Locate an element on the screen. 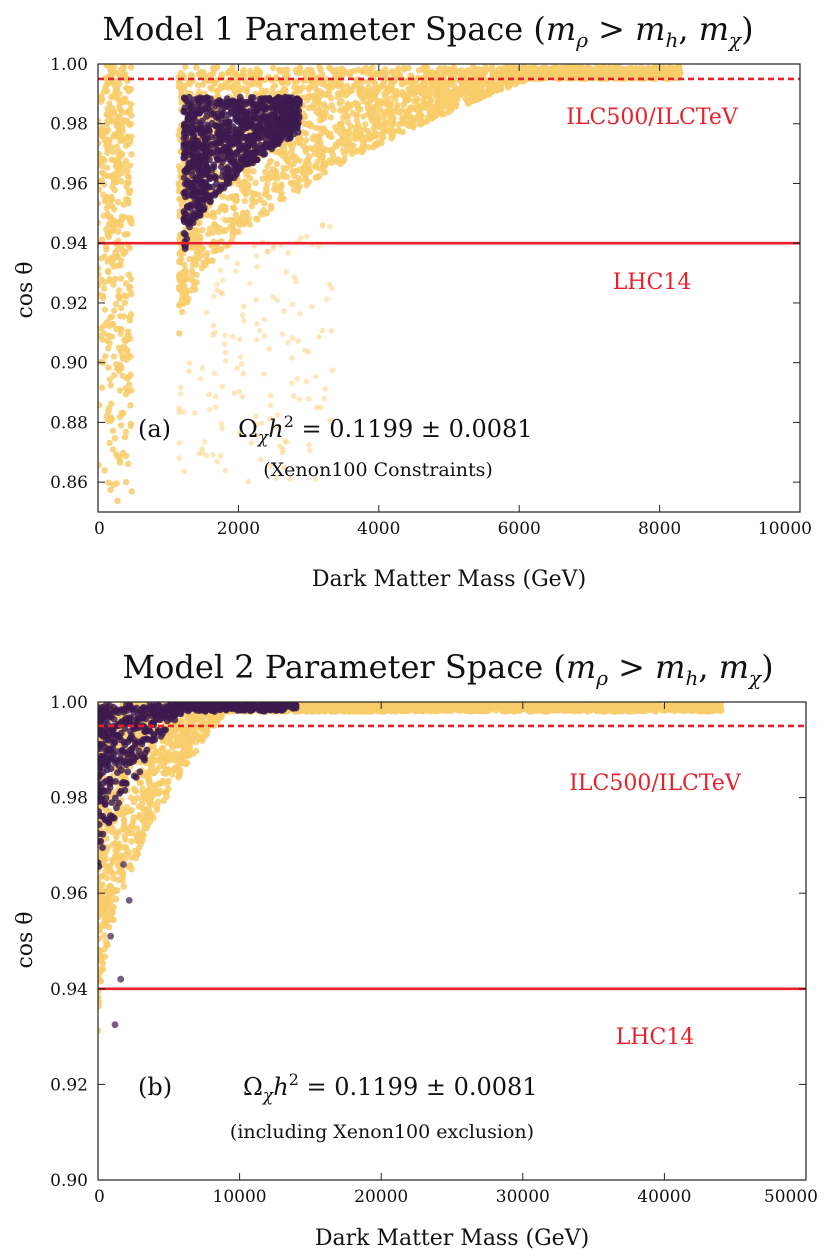 The image size is (836, 1258). x-tick-label: 0 is located at coordinates (99, 529).